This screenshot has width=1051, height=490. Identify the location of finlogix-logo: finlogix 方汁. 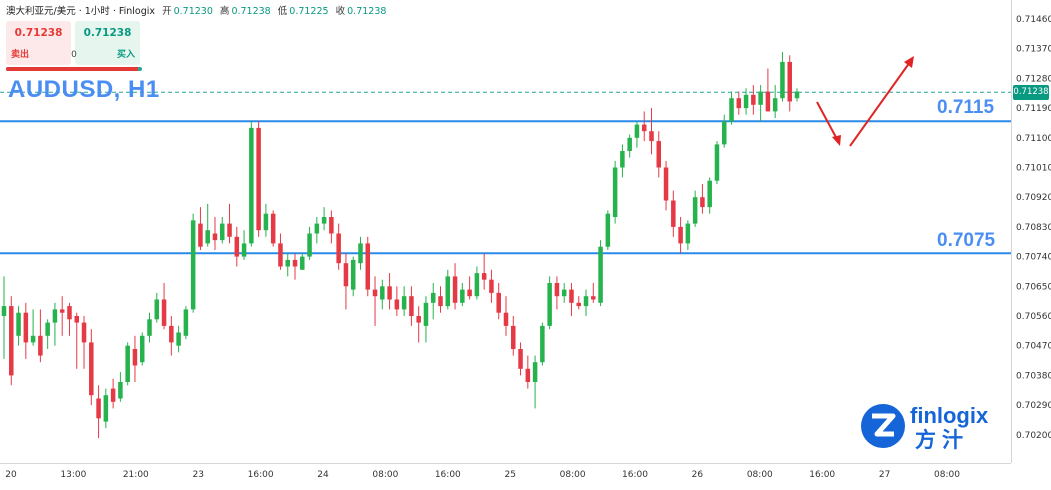
(934, 427).